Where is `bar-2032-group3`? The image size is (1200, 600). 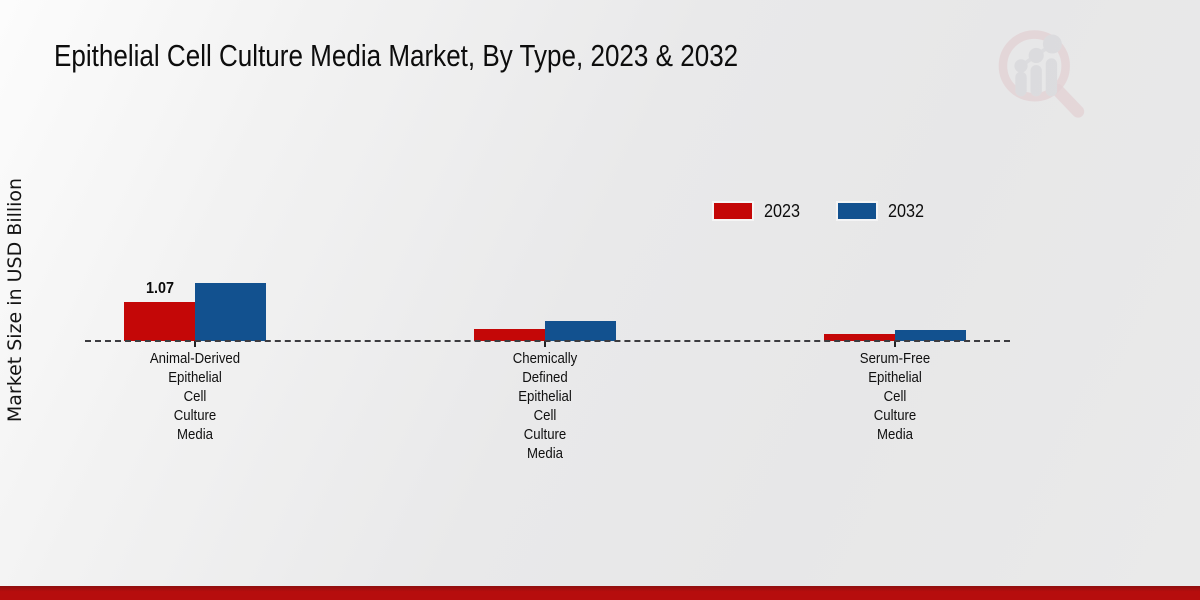 bar-2032-group3 is located at coordinates (930, 335).